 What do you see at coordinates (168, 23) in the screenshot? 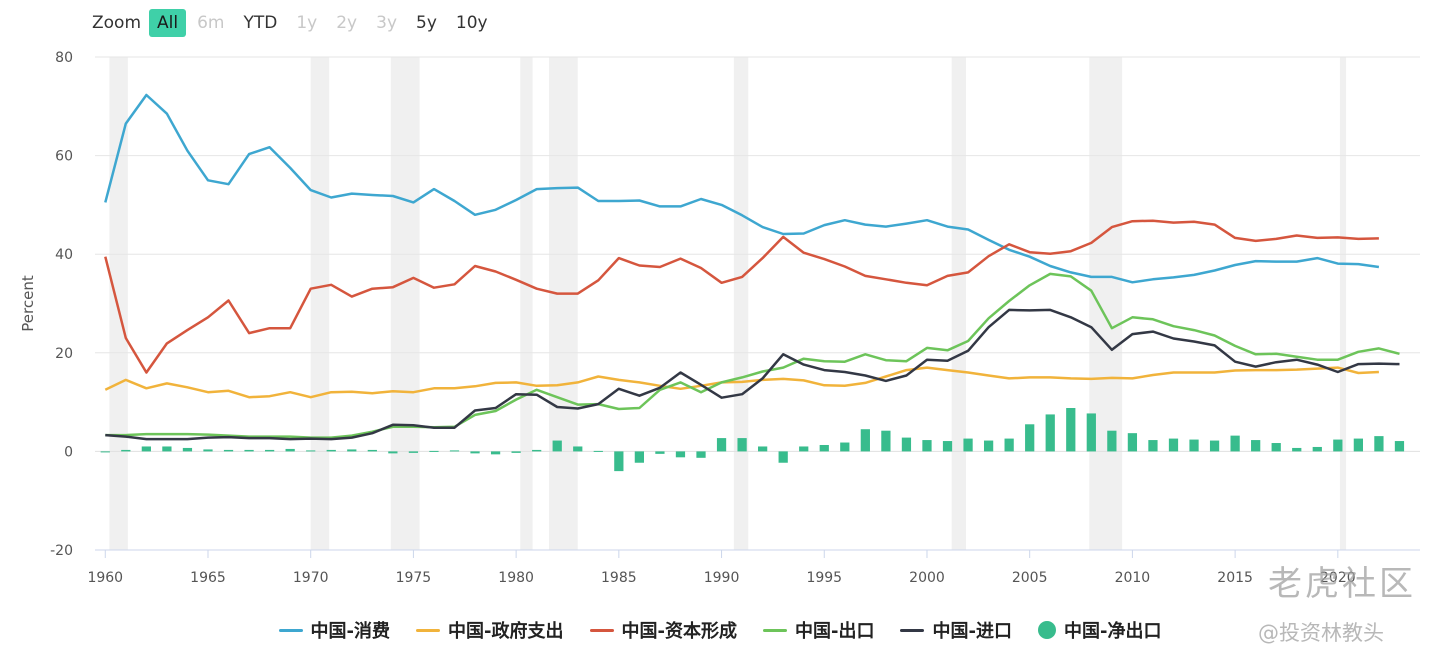
I see `zoom-button-all: All` at bounding box center [168, 23].